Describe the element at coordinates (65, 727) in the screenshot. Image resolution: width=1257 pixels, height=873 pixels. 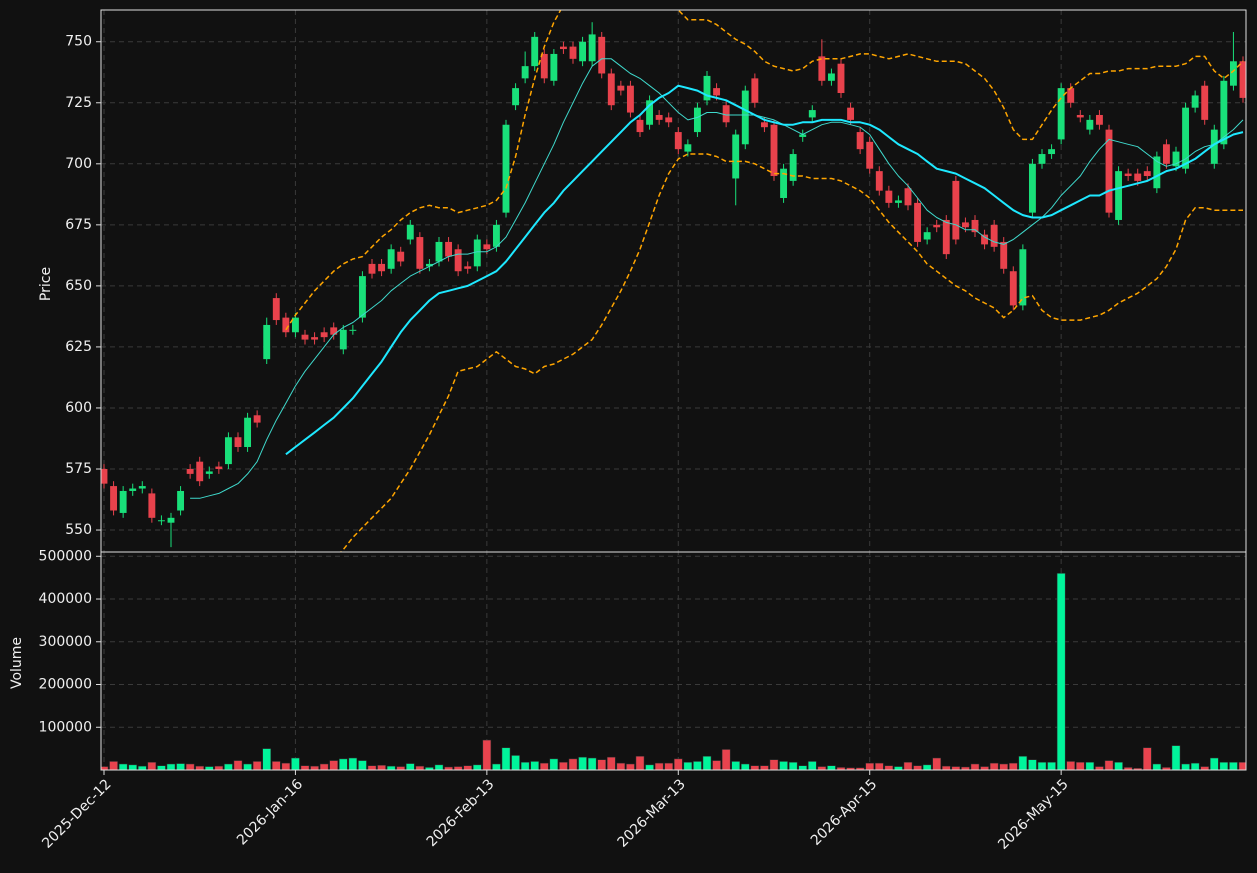
I see `y-tick-label: 100000` at that location.